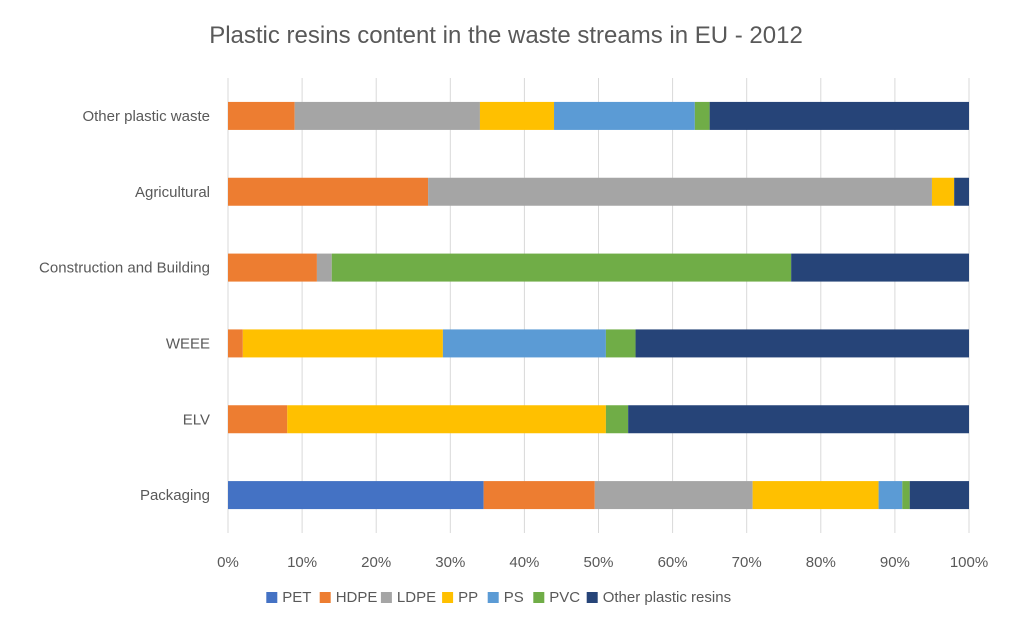  I want to click on legend-label: HDPE, so click(357, 597).